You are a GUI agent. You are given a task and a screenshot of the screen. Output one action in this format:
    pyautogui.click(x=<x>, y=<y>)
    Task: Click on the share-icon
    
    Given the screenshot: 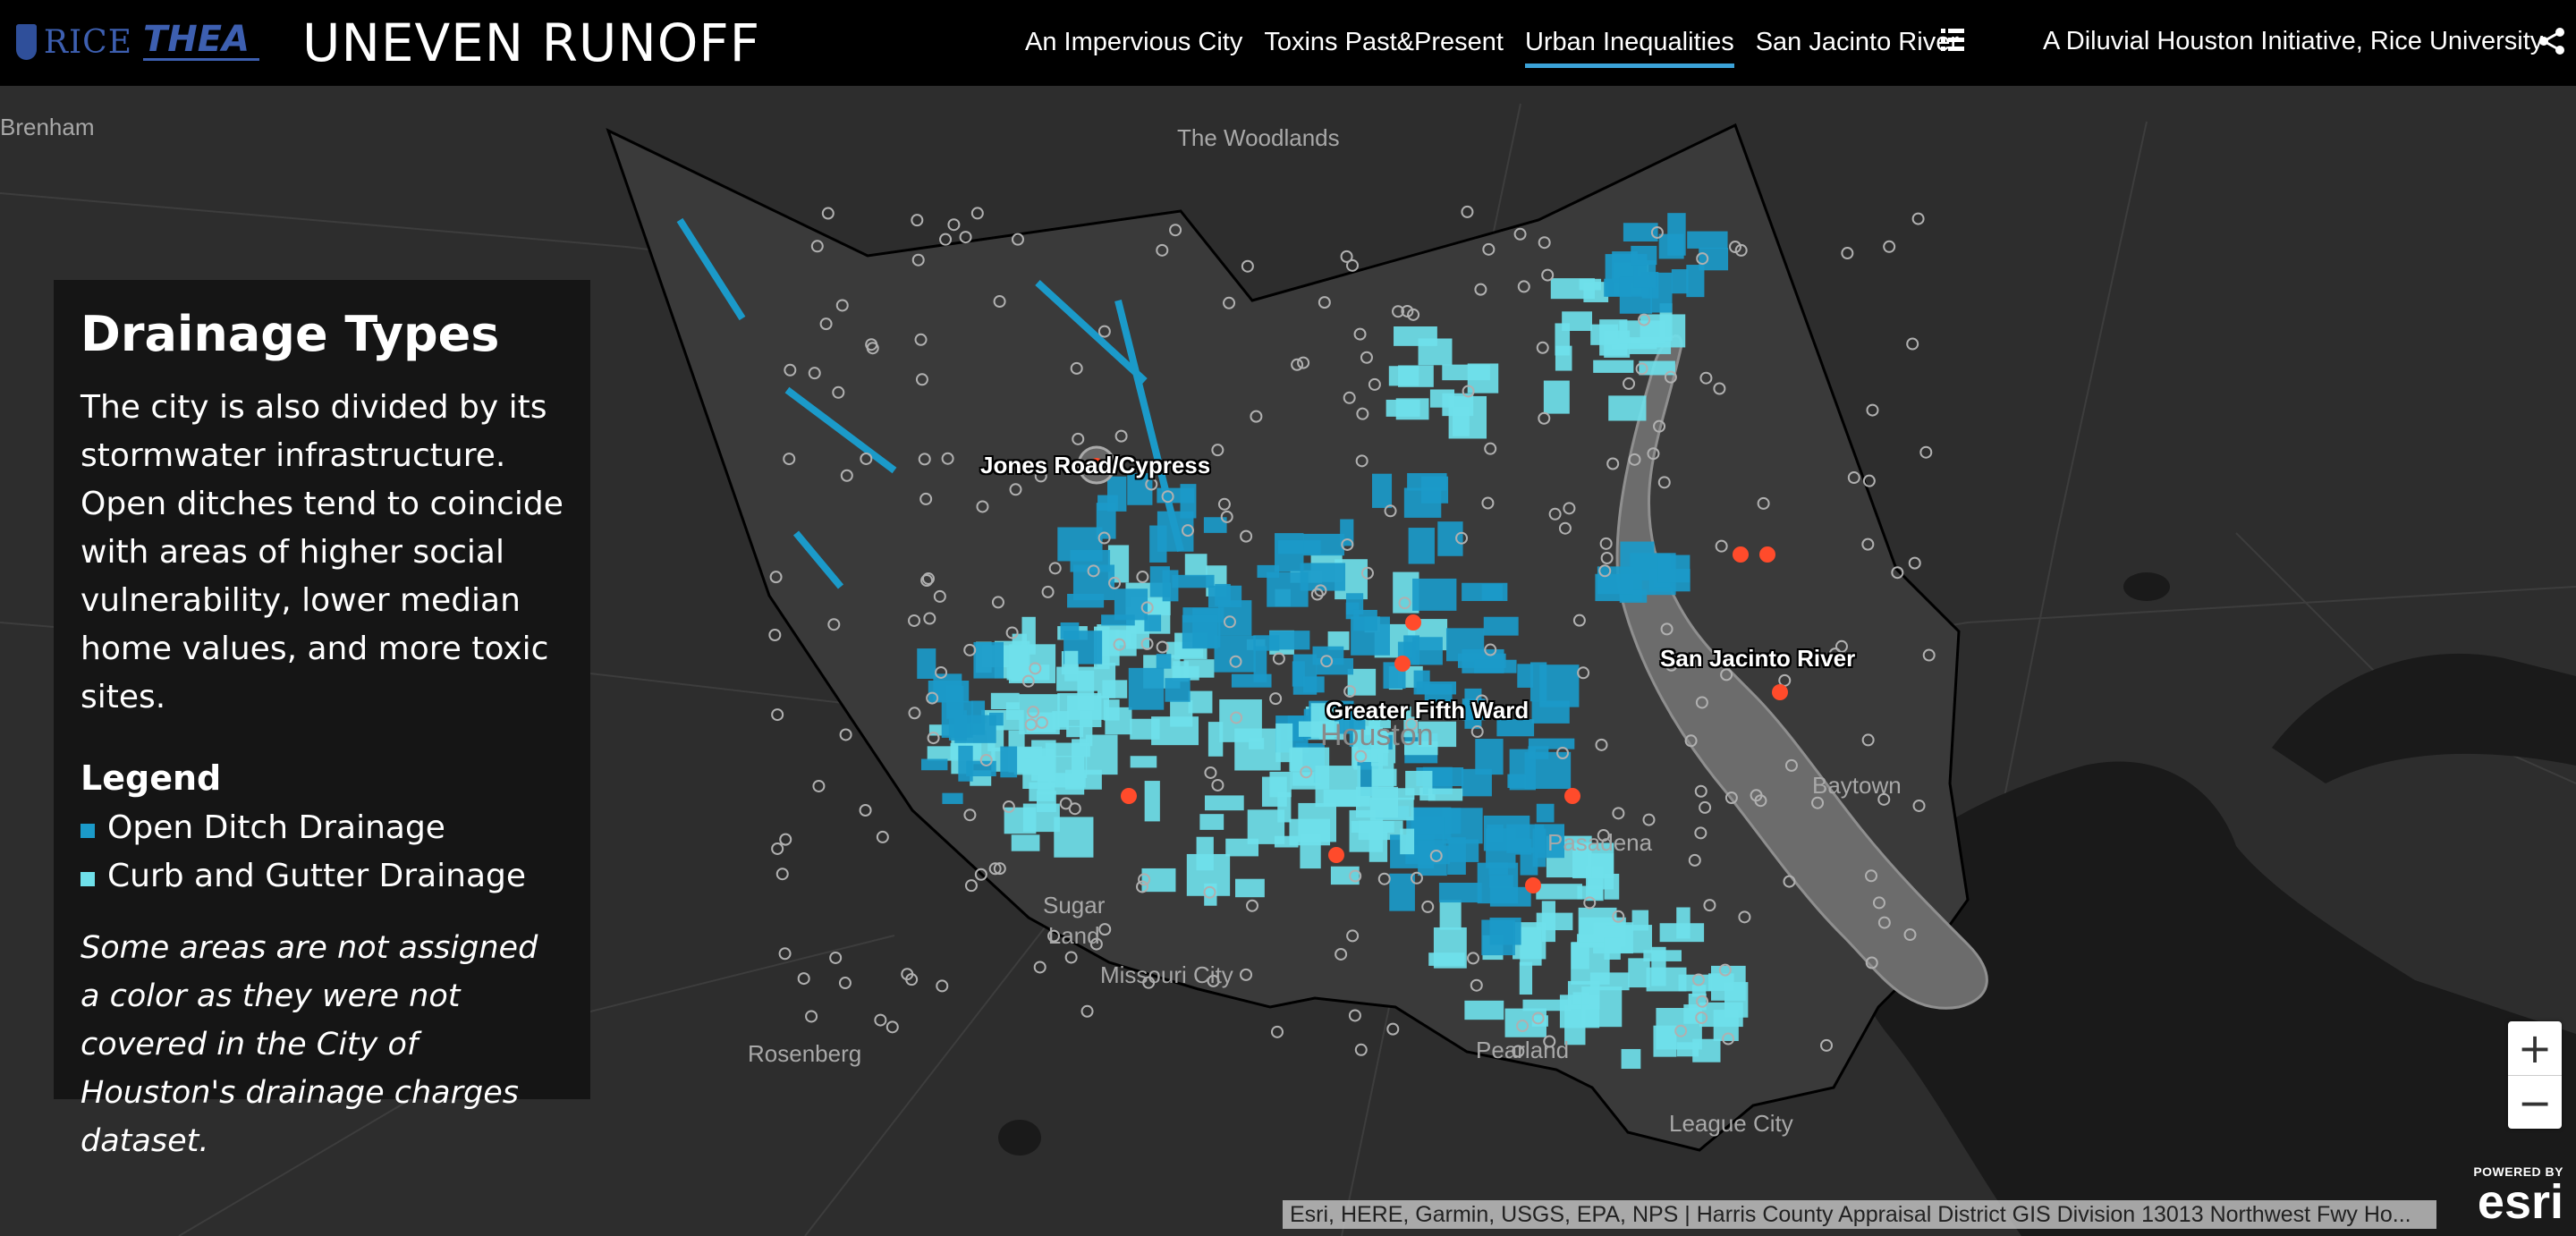 What is the action you would take?
    pyautogui.click(x=2551, y=41)
    